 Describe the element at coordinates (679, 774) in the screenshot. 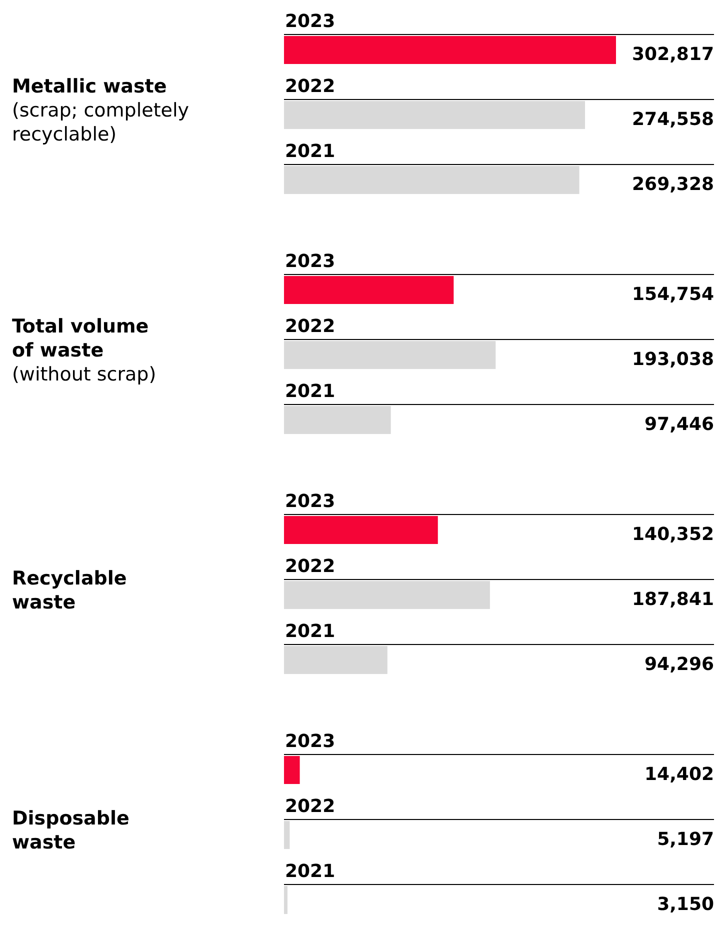

I see `data-label: 14,402` at that location.